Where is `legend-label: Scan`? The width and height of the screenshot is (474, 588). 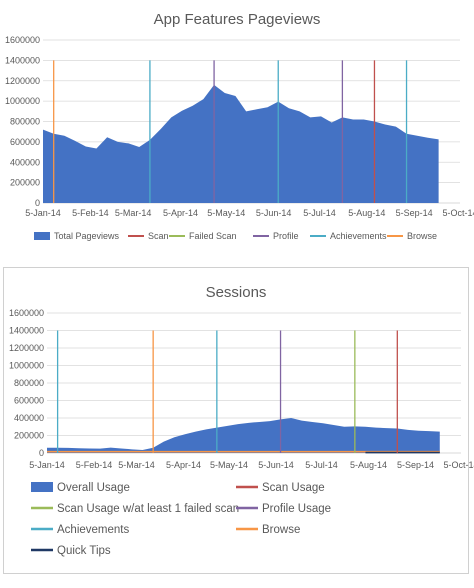
legend-label: Scan is located at coordinates (158, 236).